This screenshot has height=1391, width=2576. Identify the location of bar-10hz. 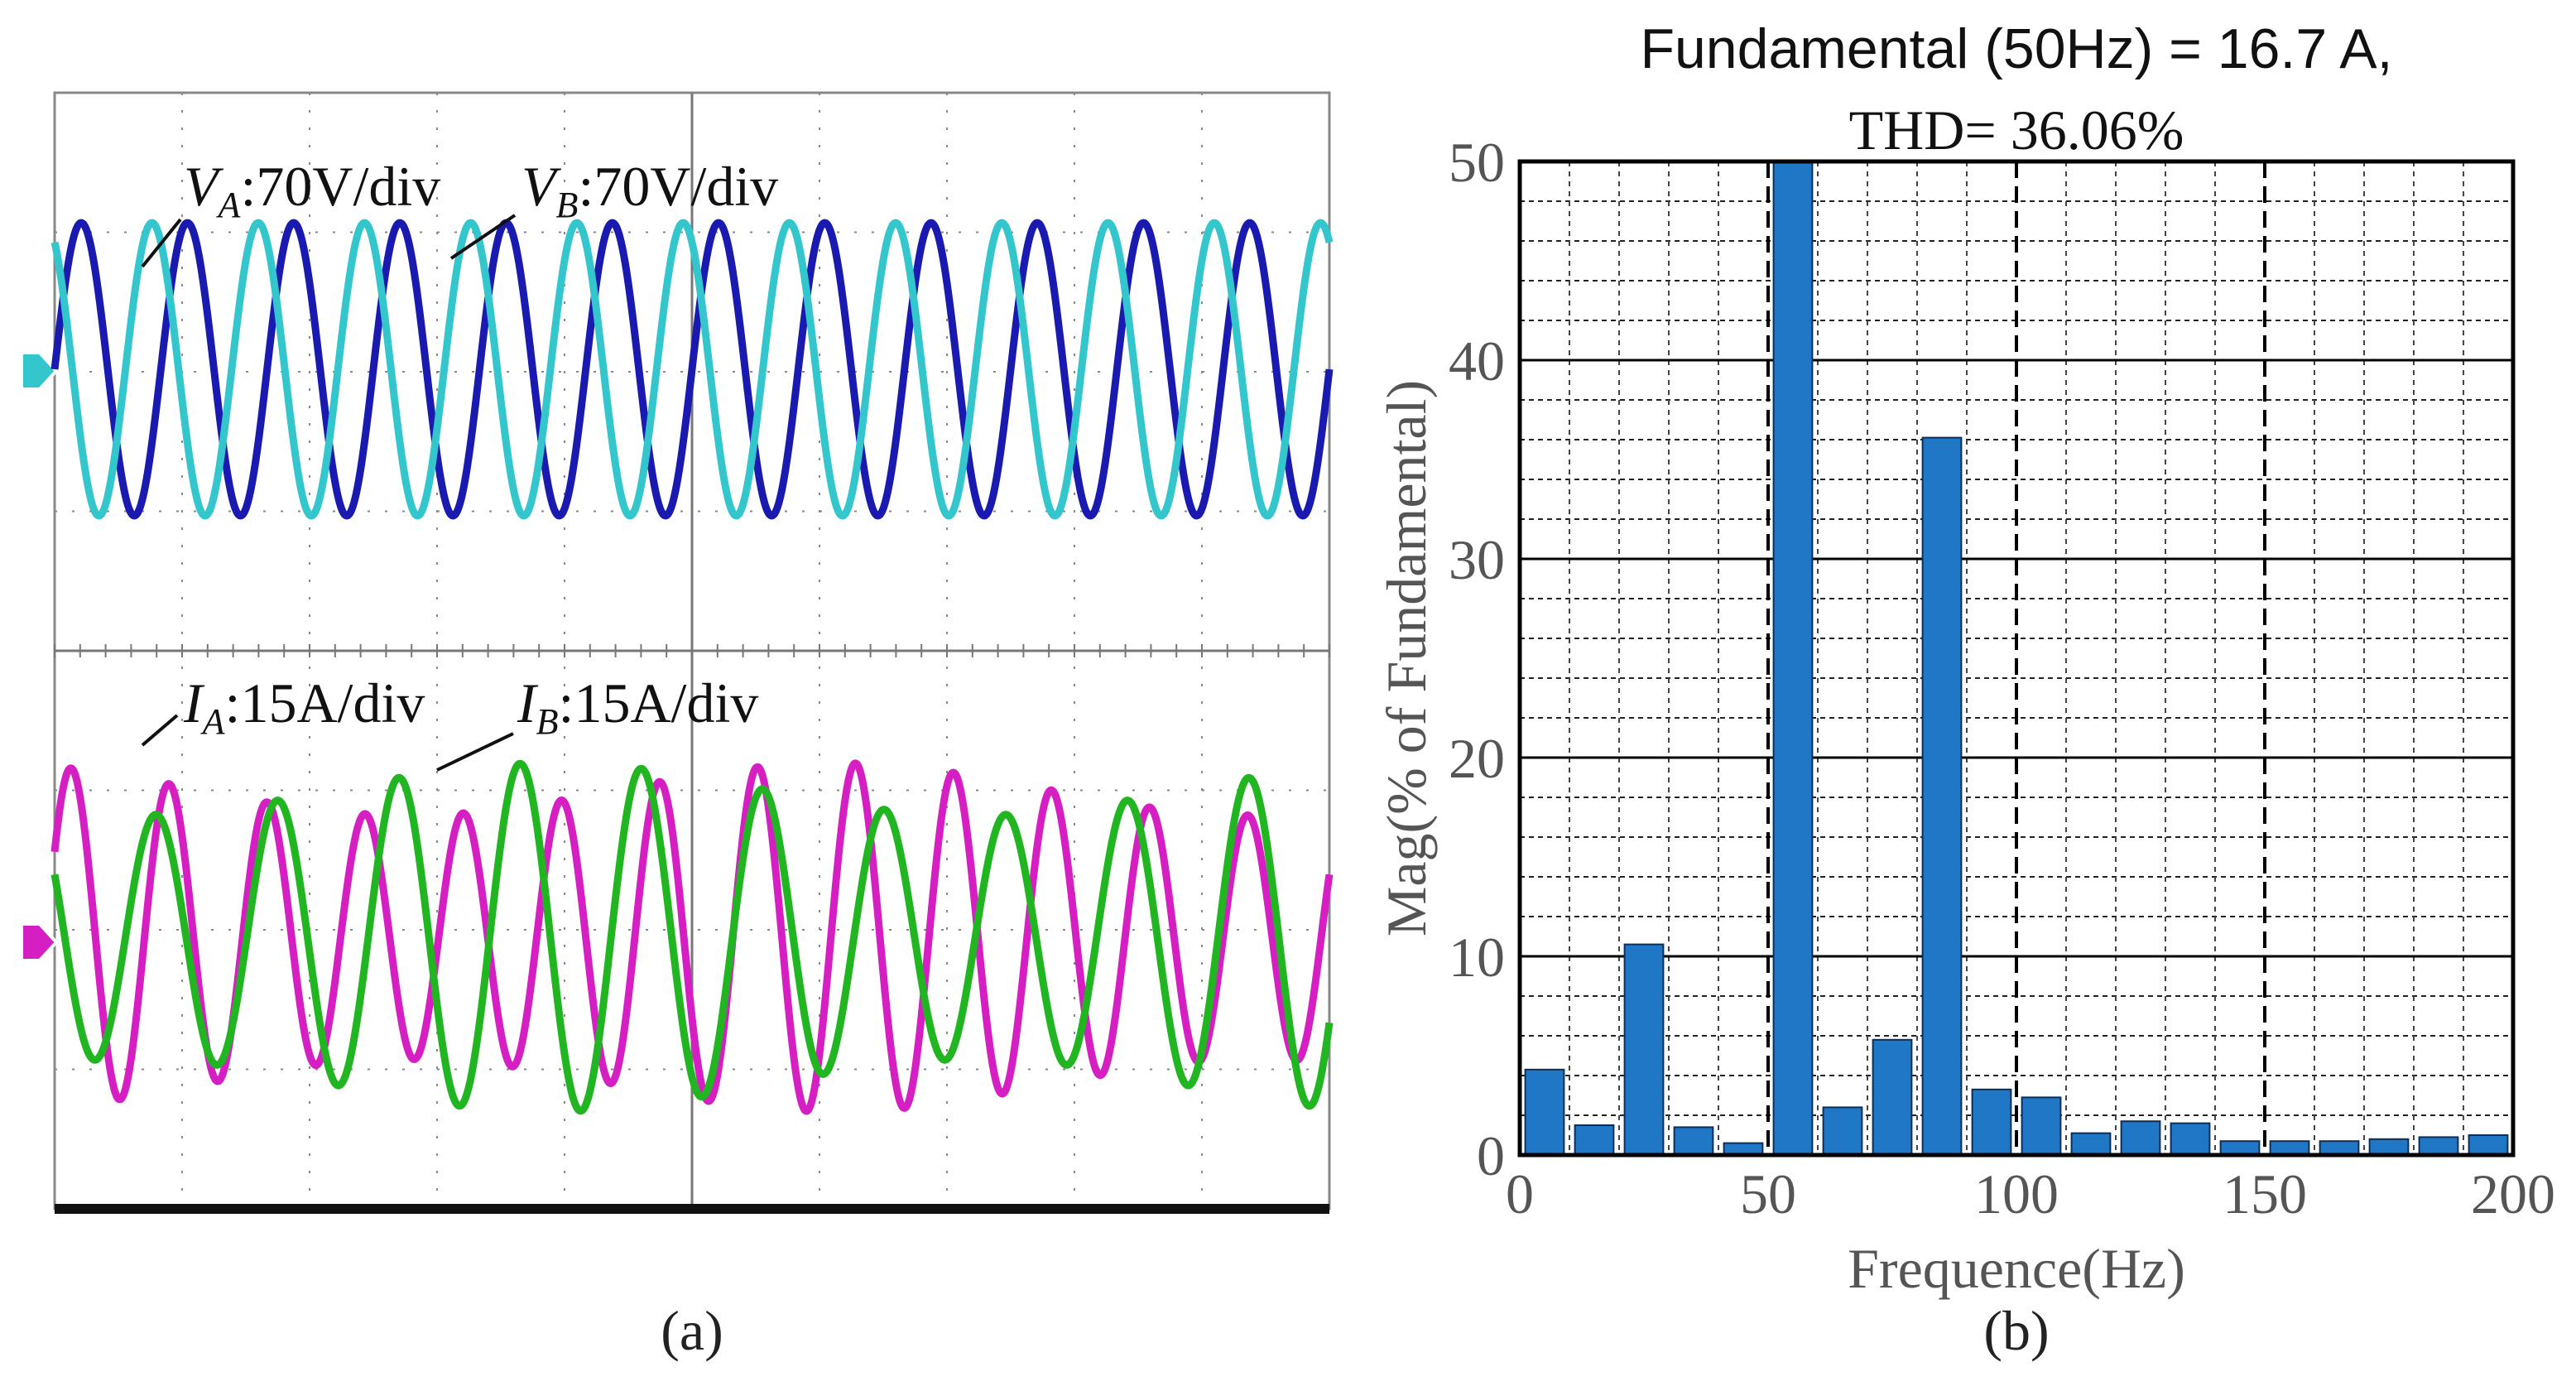
(1594, 1140).